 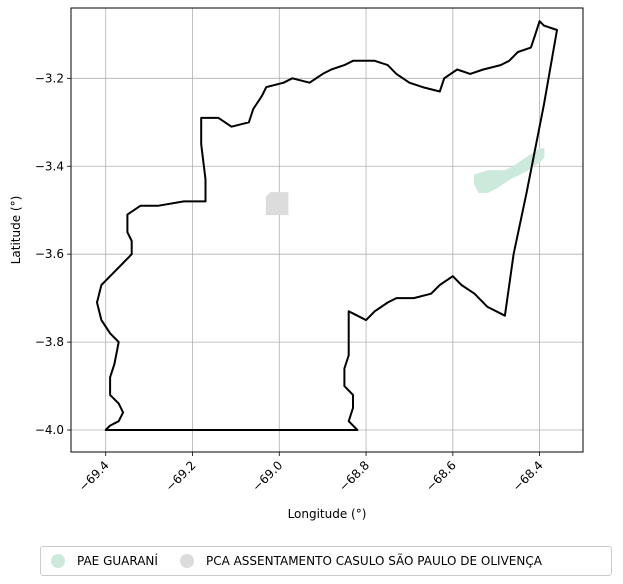 I want to click on x-tick-label-1: −69.2, so click(x=181, y=476).